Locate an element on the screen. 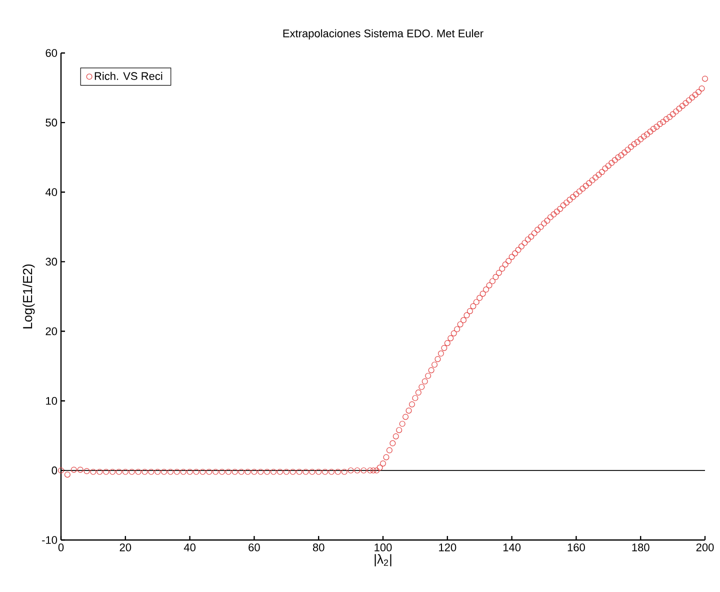 The image size is (720, 592). y-tick-label: 40 is located at coordinates (51, 192).